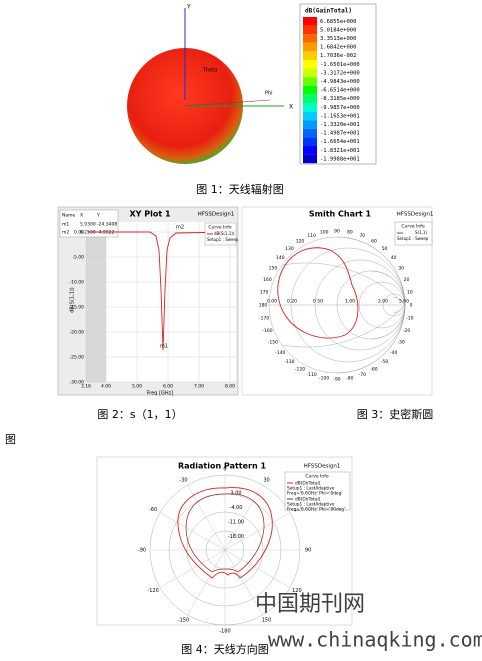 The height and width of the screenshot is (661, 482). I want to click on radial-label: -4.00, so click(236, 508).